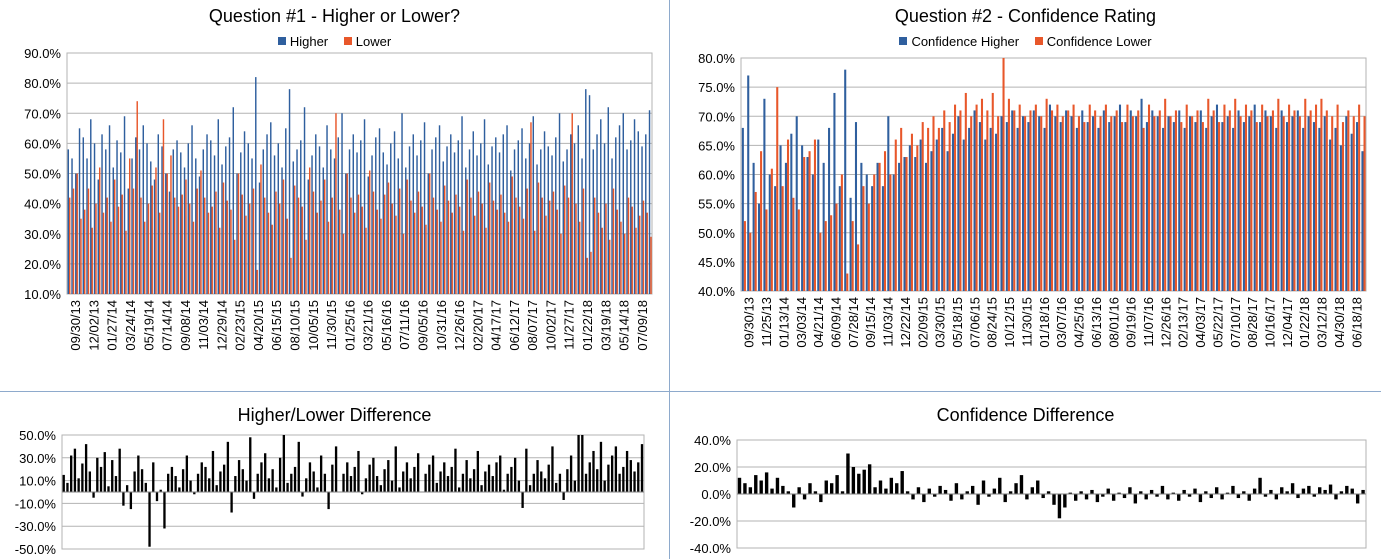  Describe the element at coordinates (330, 492) in the screenshot. I see `chart-plot: 50.0% 30.0% 10.0% -10.0% -30.0% -50.0%` at that location.